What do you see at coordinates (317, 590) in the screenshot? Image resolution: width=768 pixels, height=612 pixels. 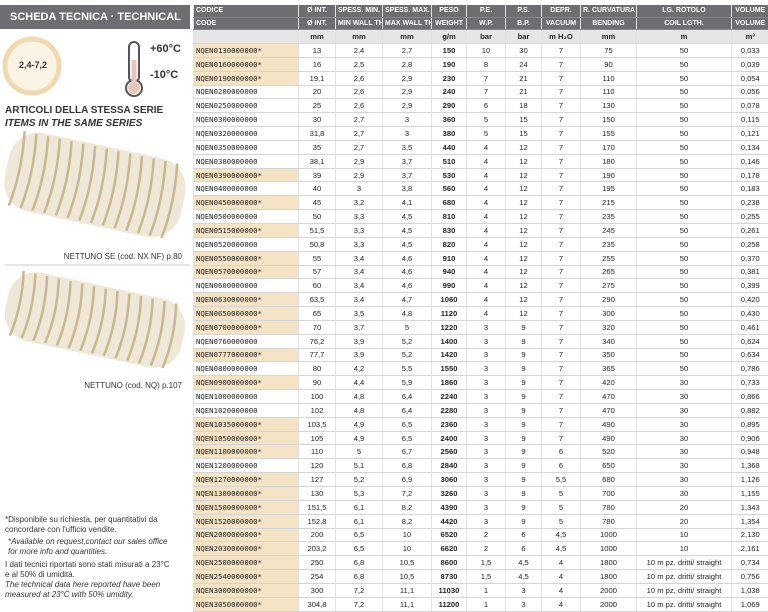 I see `value-cell: 300` at bounding box center [317, 590].